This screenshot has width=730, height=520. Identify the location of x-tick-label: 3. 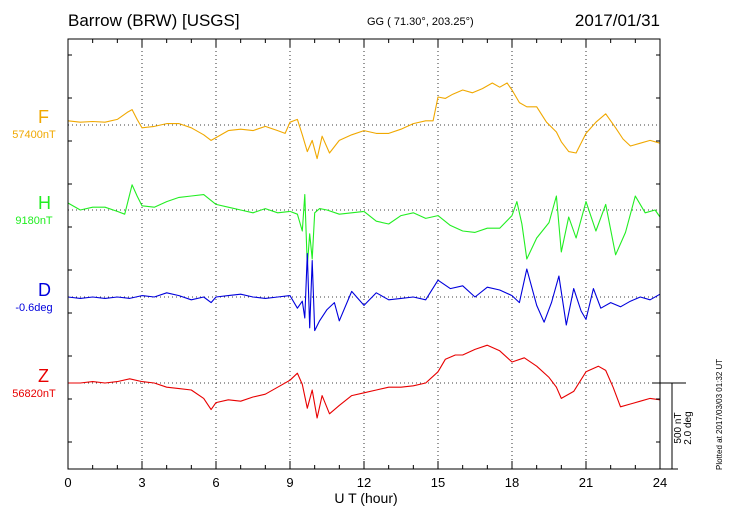
(142, 482).